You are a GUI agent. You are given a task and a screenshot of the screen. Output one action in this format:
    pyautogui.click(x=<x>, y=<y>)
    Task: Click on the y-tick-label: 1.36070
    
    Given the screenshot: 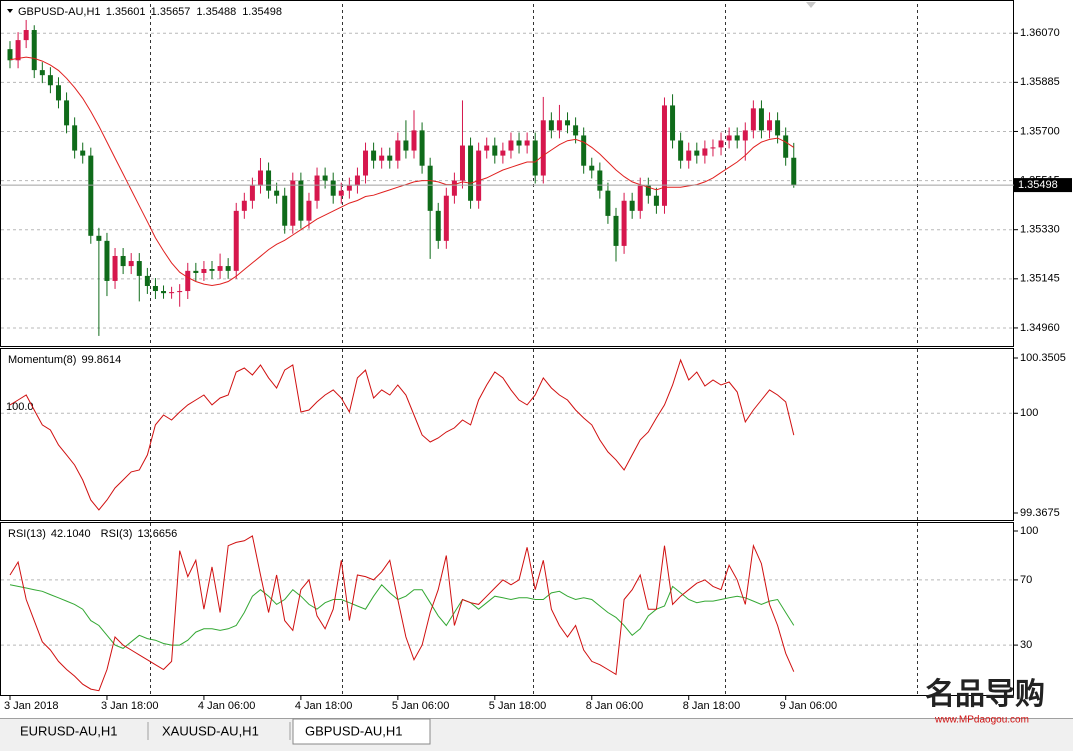 What is the action you would take?
    pyautogui.click(x=1040, y=33)
    